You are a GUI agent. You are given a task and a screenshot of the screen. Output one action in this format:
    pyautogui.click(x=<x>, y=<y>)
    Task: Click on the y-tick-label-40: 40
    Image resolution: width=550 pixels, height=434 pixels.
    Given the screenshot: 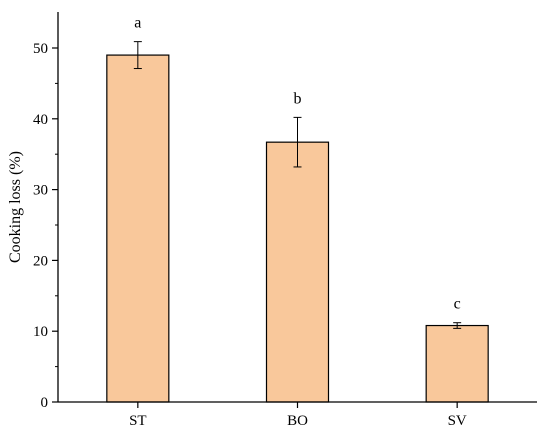 What is the action you would take?
    pyautogui.click(x=40, y=120)
    